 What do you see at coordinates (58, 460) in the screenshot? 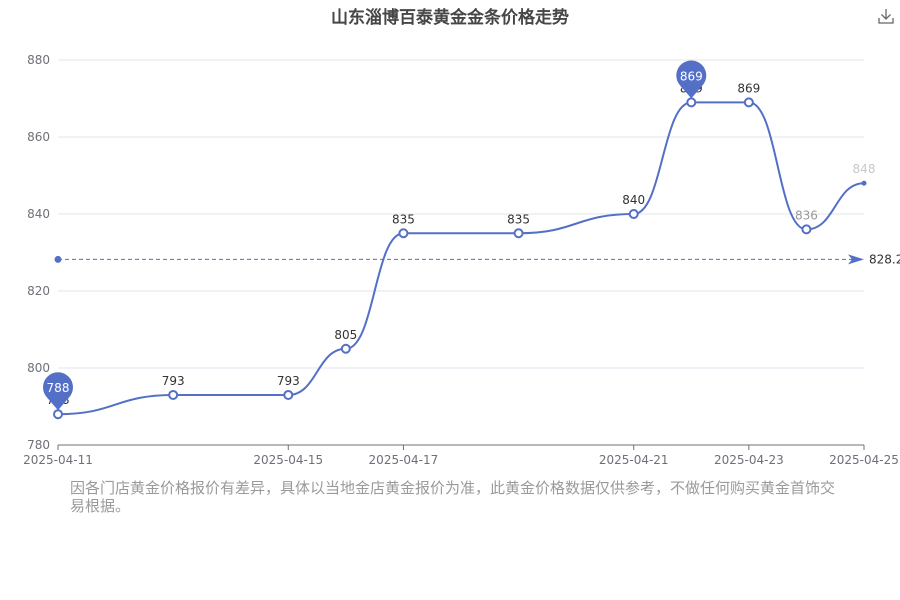
I see `x-tick-label: 2025-04-11` at bounding box center [58, 460].